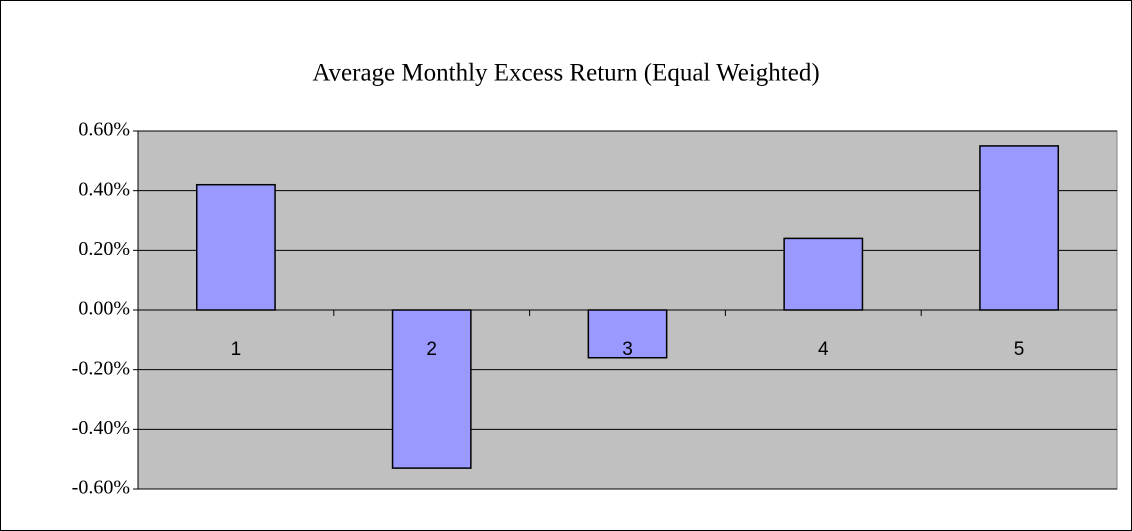 The width and height of the screenshot is (1132, 531). What do you see at coordinates (101, 428) in the screenshot?
I see `y-tick-label: -0.40%` at bounding box center [101, 428].